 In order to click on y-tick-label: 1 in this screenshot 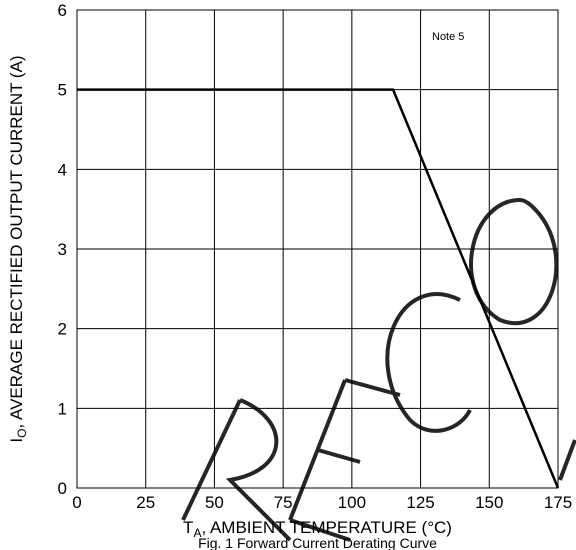, I will do `click(62, 408)`.